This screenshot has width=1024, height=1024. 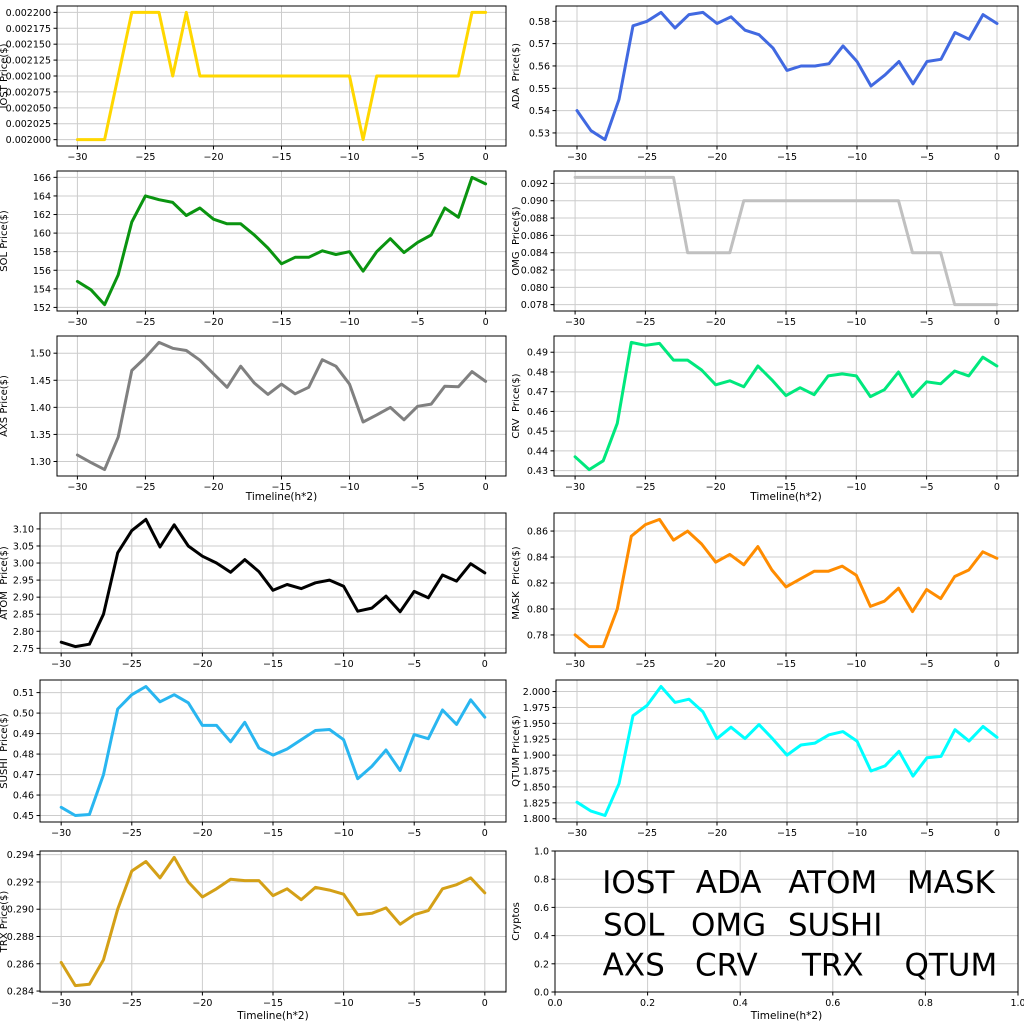 What do you see at coordinates (728, 925) in the screenshot?
I see `legend-item-omg: OMG` at bounding box center [728, 925].